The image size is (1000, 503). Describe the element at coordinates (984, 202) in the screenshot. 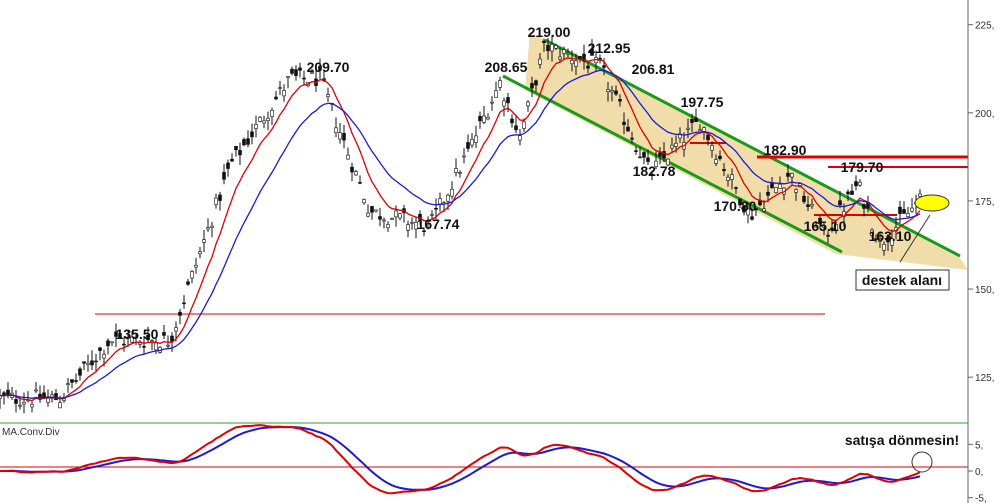

I see `price-tick-label: 175,` at that location.